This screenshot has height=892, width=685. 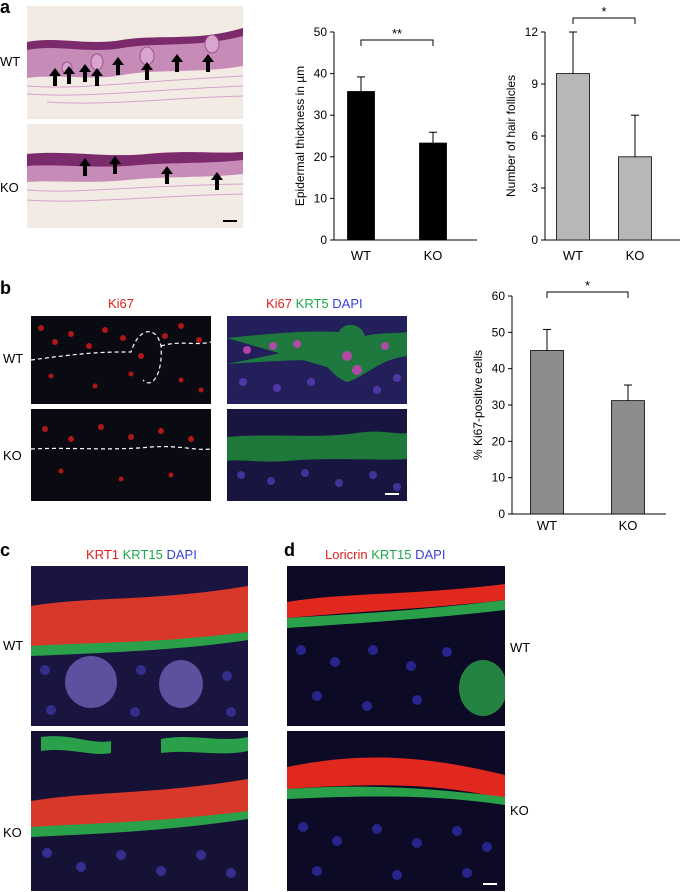 What do you see at coordinates (534, 84) in the screenshot?
I see `y-tick-label: 9` at bounding box center [534, 84].